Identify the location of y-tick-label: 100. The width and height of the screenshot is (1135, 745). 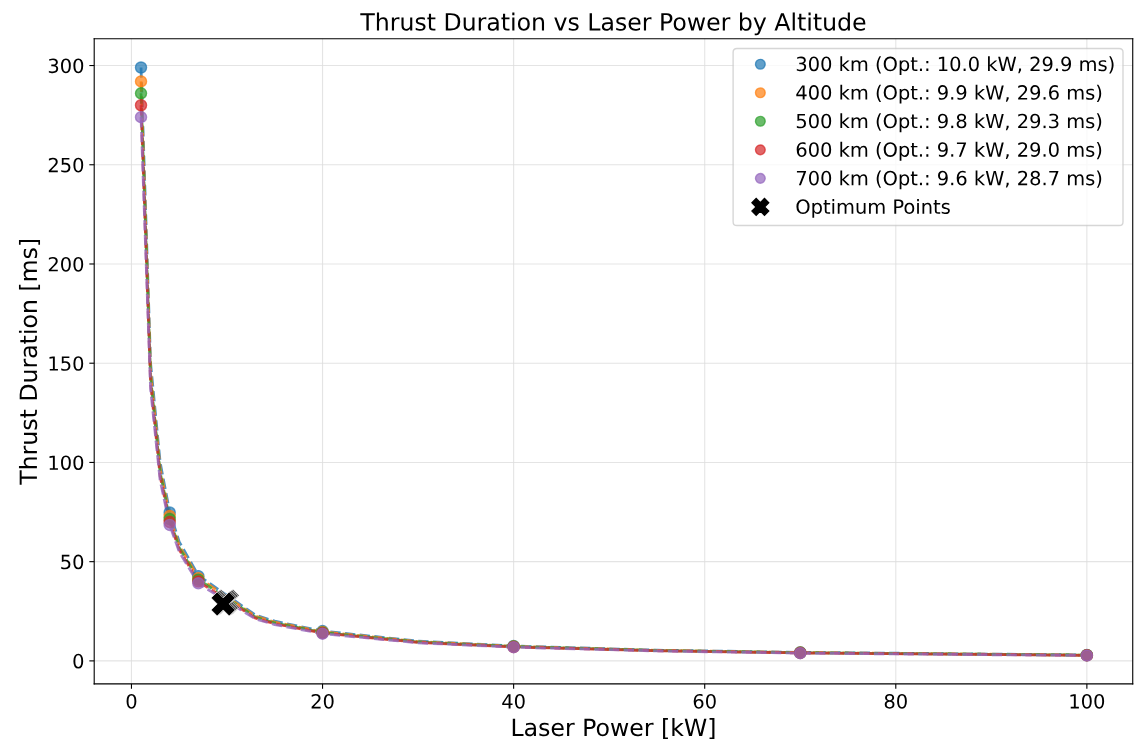
(66, 463).